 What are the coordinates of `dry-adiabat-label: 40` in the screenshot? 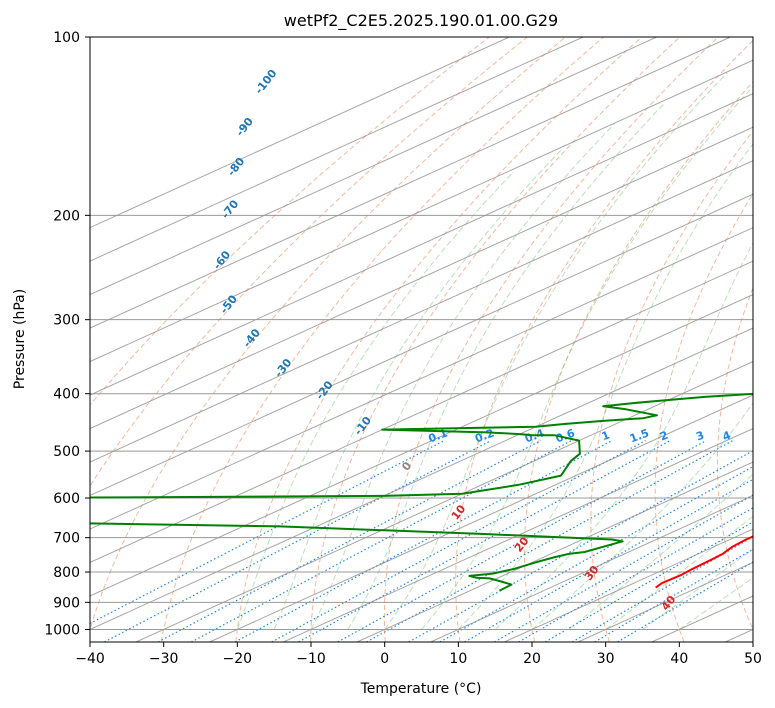 It's located at (669, 603).